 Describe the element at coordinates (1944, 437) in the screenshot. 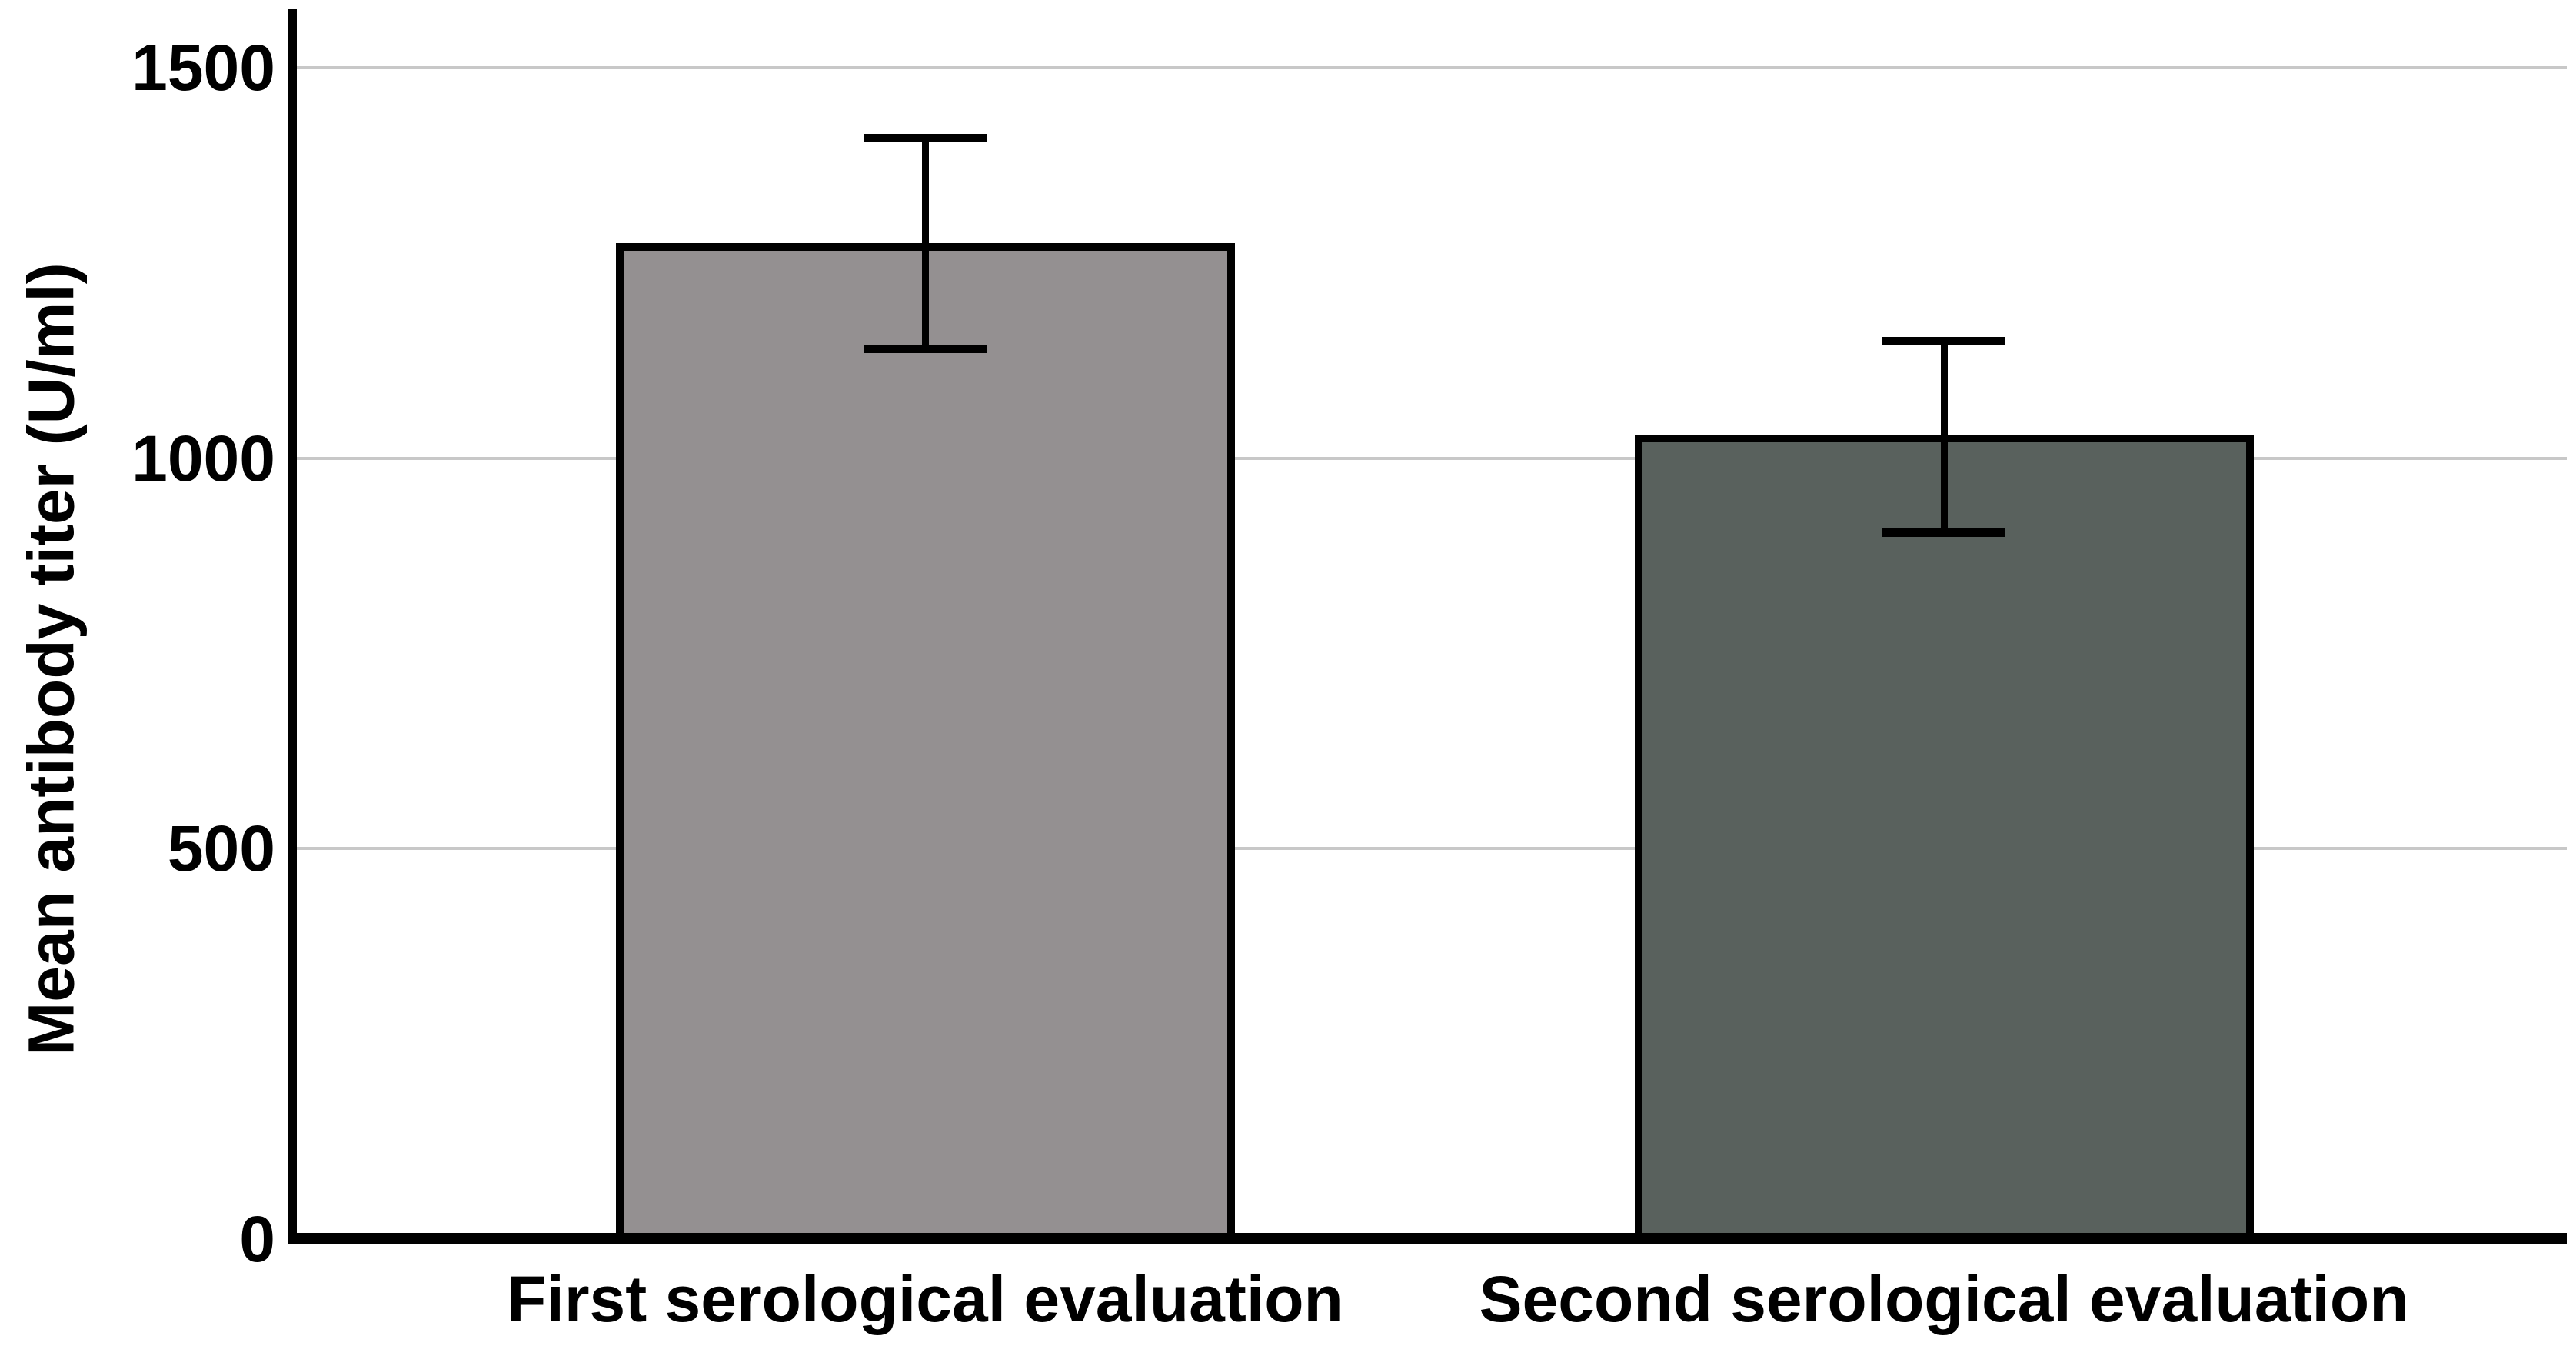

I see `error-bar-stem-second-serological-evaluation` at that location.